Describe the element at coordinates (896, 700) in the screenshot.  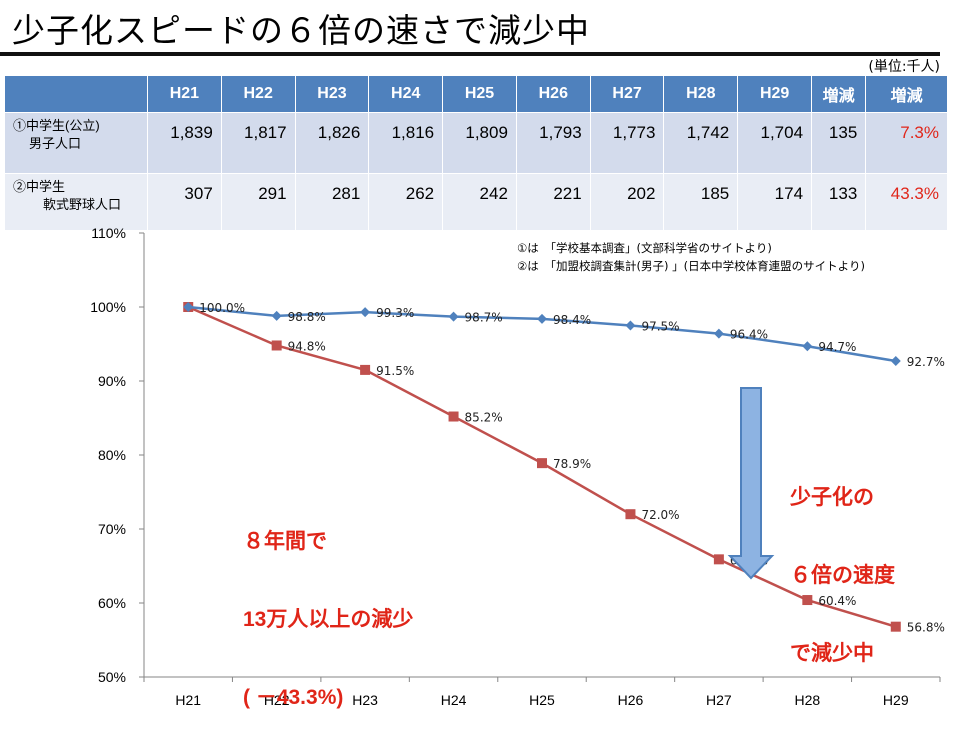
I see `x-tick-label: H29` at that location.